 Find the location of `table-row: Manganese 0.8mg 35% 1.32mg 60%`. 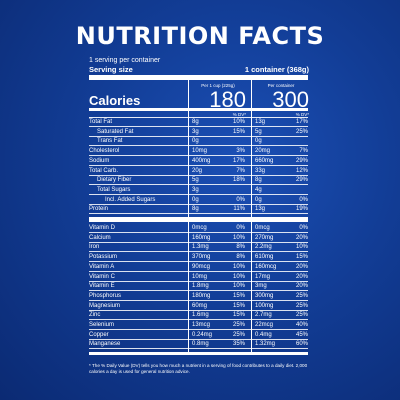

table-row: Manganese 0.8mg 35% 1.32mg 60% is located at coordinates (198, 345).